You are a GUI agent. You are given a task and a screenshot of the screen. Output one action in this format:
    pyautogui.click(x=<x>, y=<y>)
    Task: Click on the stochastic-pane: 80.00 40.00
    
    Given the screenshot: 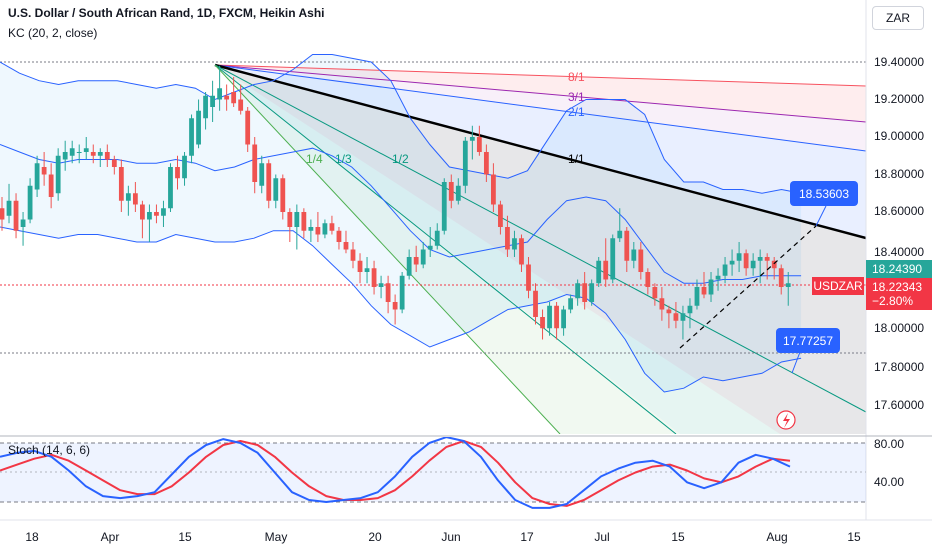 What is the action you would take?
    pyautogui.click(x=452, y=473)
    